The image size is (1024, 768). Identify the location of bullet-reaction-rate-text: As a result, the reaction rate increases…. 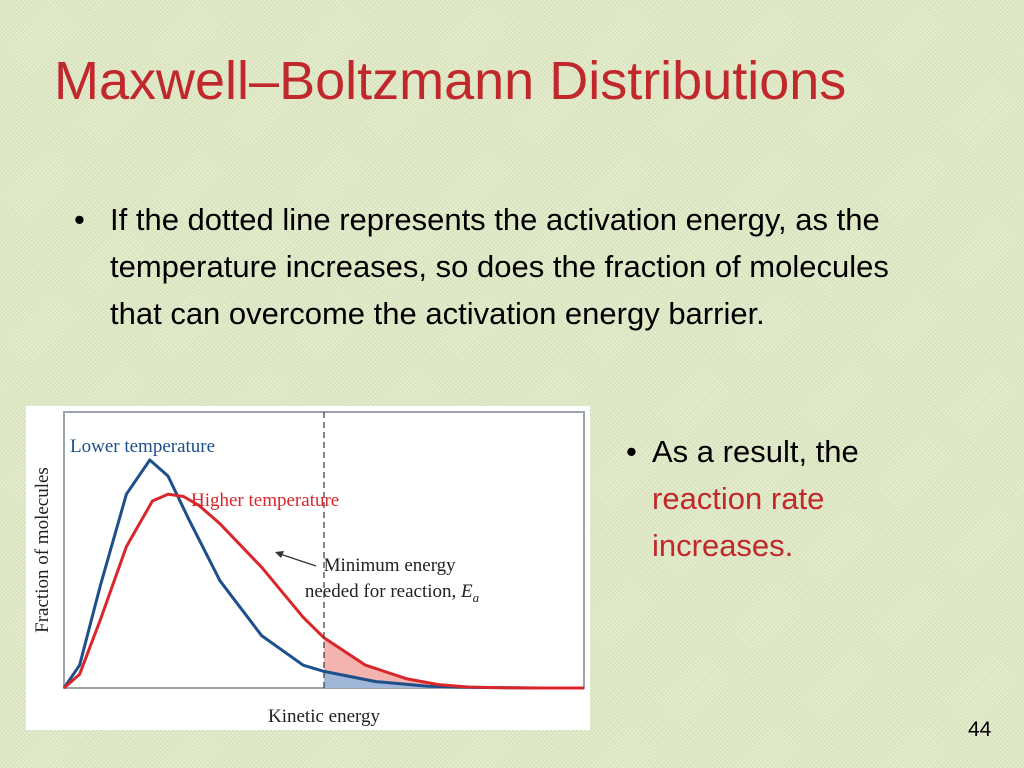
(804, 498).